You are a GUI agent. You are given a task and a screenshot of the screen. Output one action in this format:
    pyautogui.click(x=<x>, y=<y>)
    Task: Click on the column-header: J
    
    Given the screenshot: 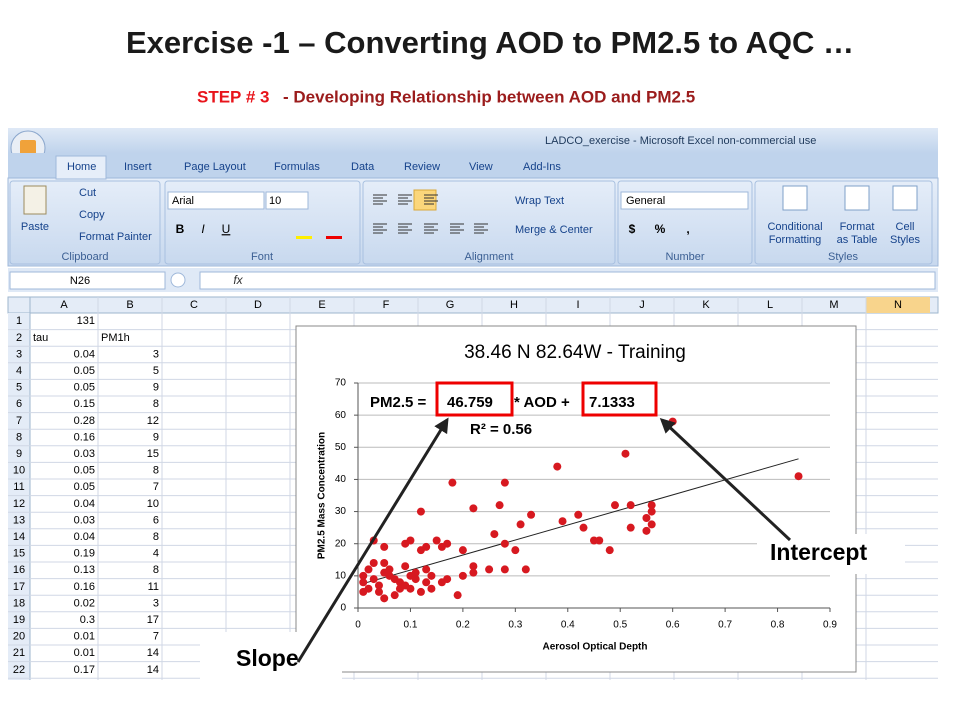 What is the action you would take?
    pyautogui.click(x=642, y=305)
    